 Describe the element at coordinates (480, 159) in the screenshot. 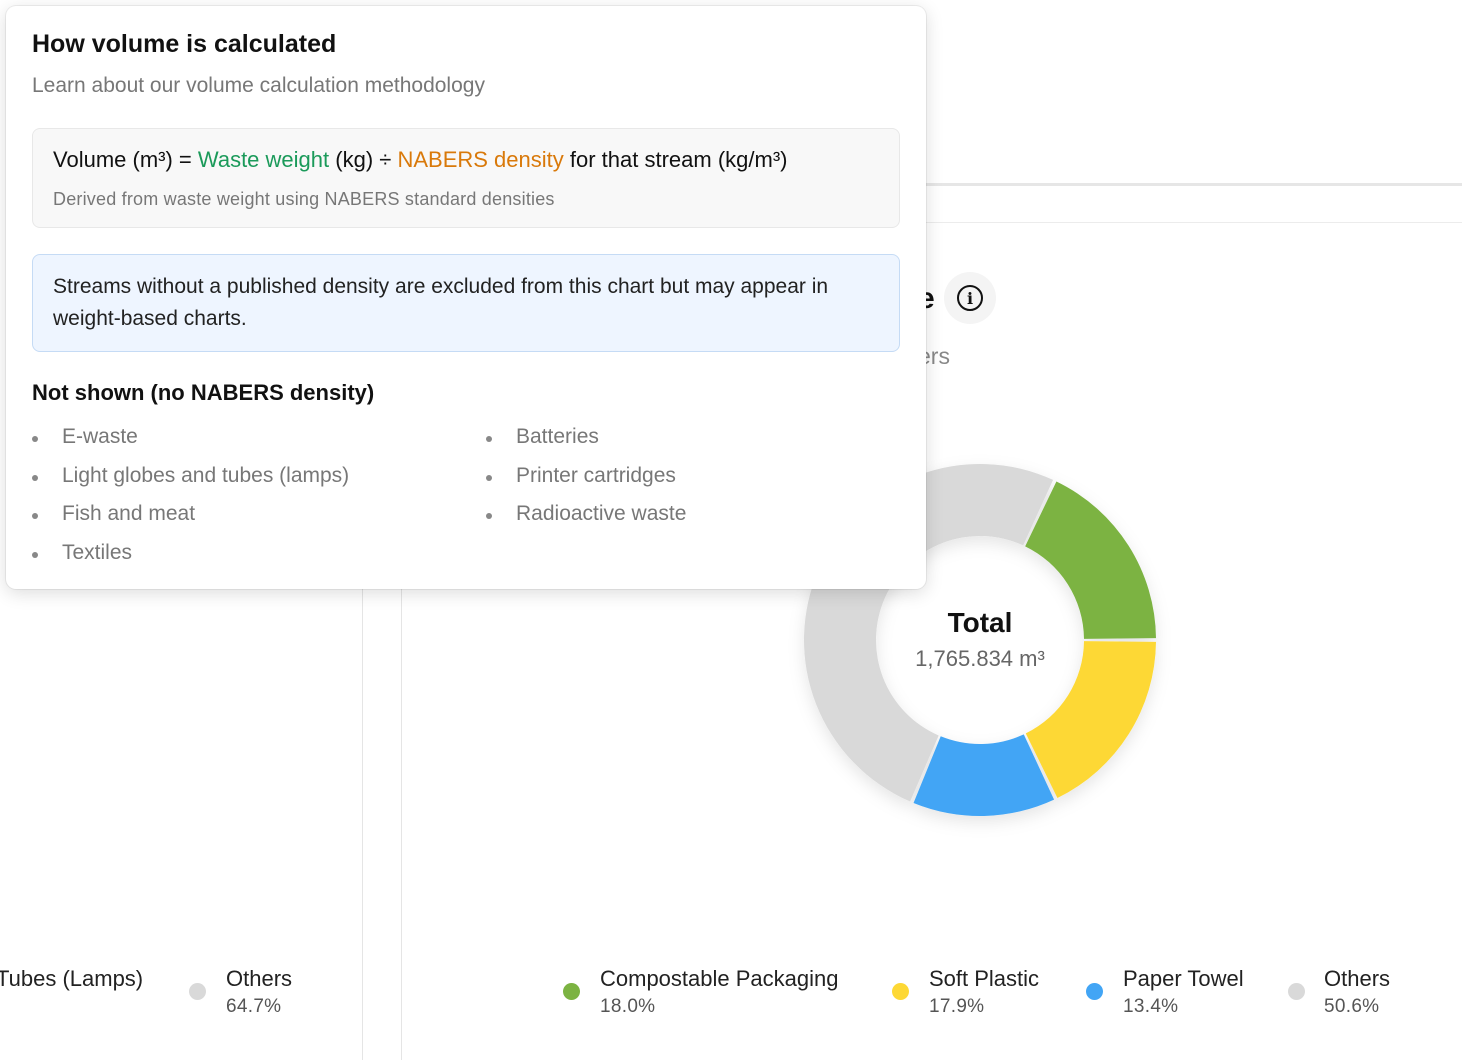

I see `formula-density: NABERS density` at that location.